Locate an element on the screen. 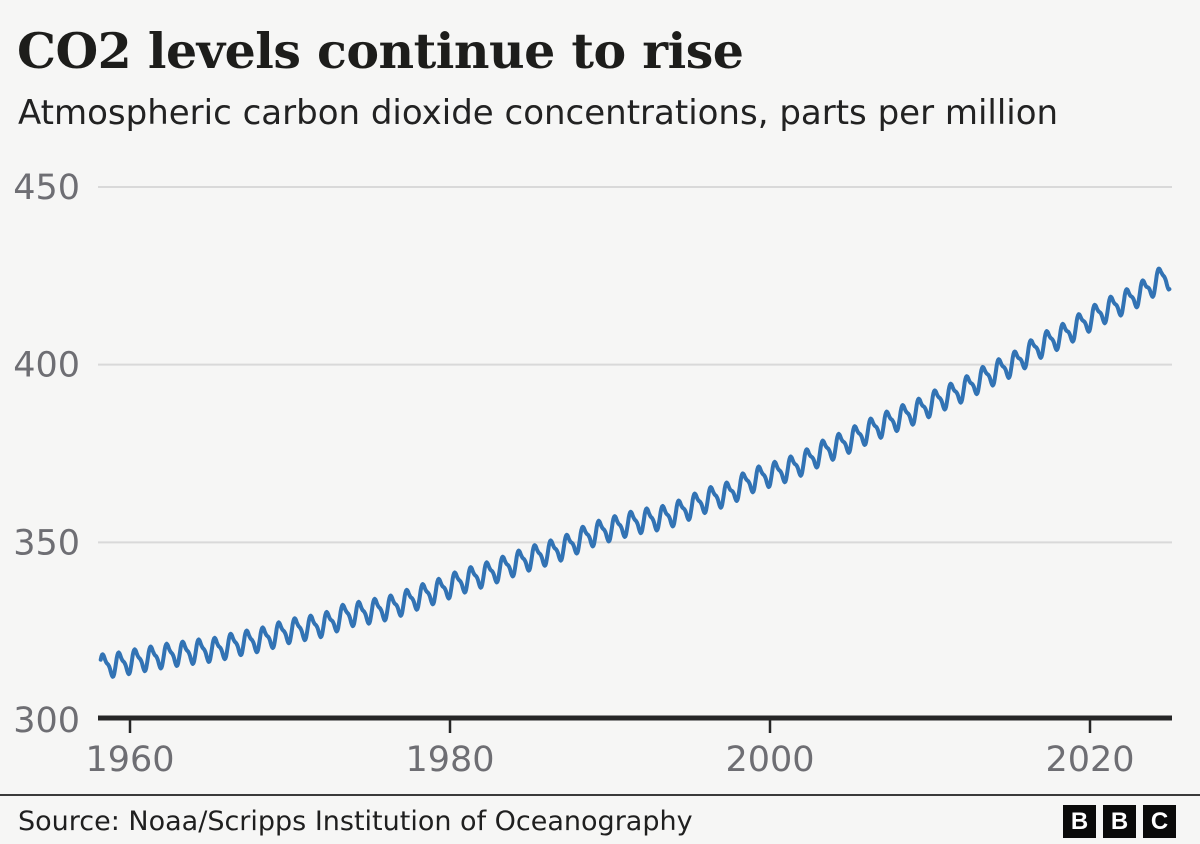 The image size is (1200, 844). bbc-logo: B B C is located at coordinates (1119, 821).